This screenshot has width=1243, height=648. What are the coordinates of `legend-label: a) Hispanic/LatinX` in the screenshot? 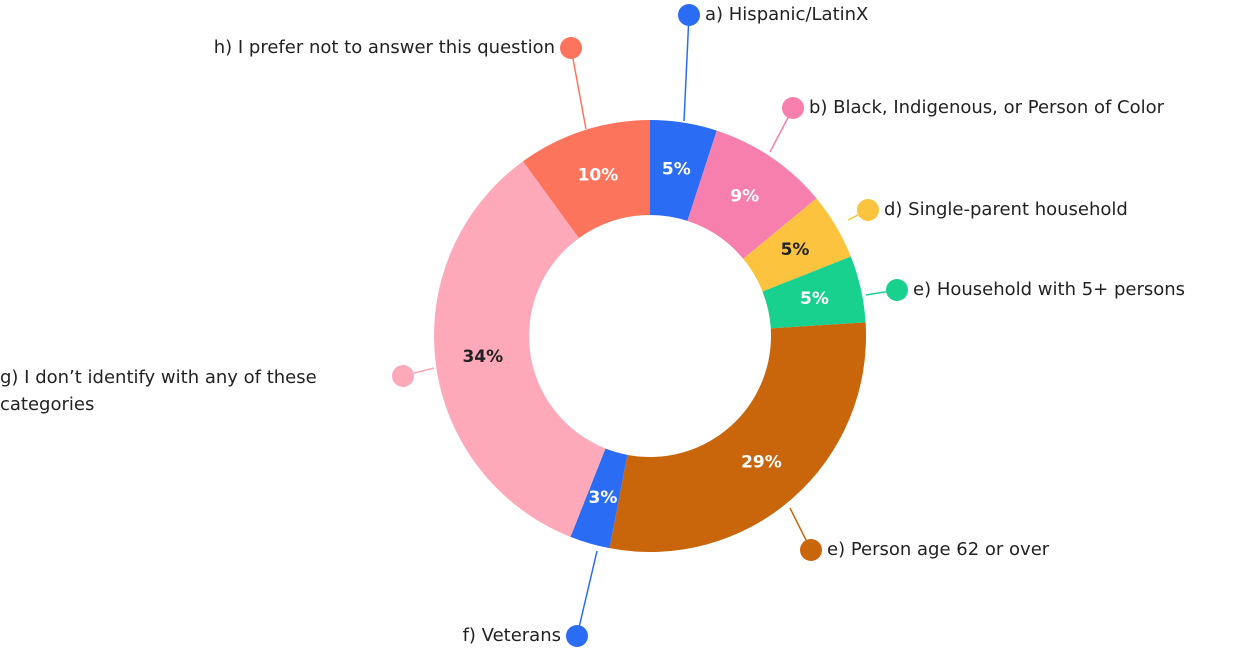 It's located at (787, 14).